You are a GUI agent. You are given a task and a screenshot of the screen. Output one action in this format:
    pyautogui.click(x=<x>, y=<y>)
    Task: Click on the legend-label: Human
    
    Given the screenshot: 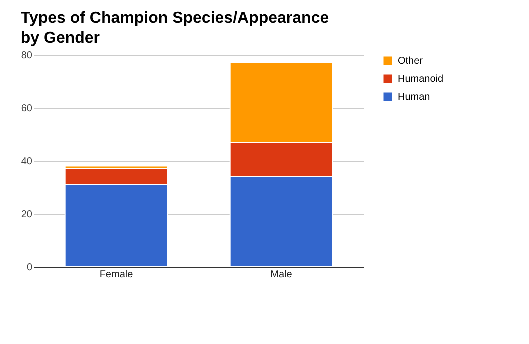 What is the action you would take?
    pyautogui.click(x=414, y=97)
    